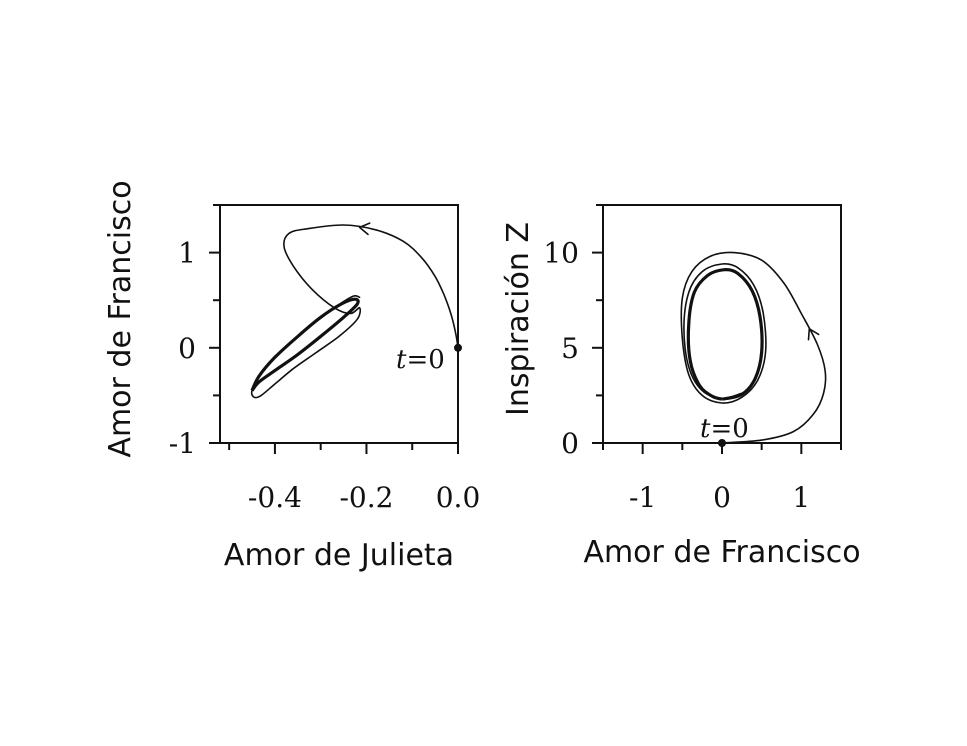 The width and height of the screenshot is (967, 746). What do you see at coordinates (182, 443) in the screenshot?
I see `y-tick-label: -1` at bounding box center [182, 443].